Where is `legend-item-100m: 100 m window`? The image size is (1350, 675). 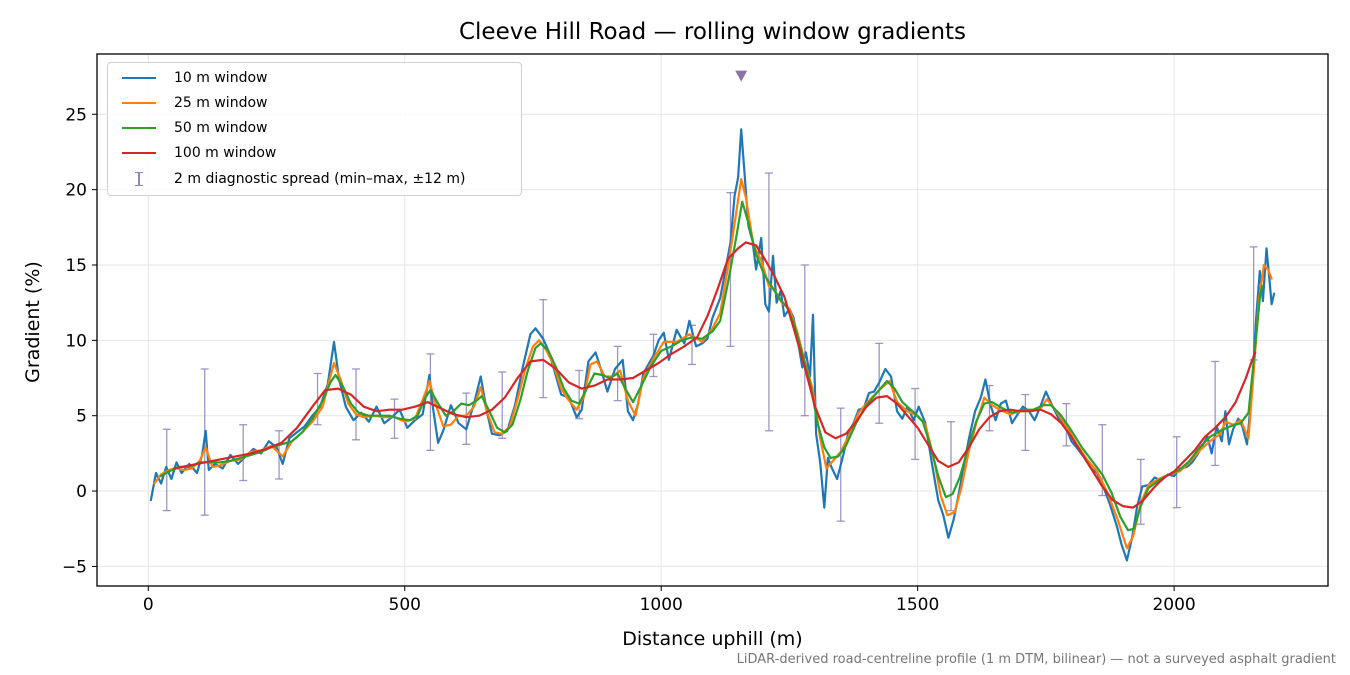
legend-item-100m: 100 m window is located at coordinates (199, 153).